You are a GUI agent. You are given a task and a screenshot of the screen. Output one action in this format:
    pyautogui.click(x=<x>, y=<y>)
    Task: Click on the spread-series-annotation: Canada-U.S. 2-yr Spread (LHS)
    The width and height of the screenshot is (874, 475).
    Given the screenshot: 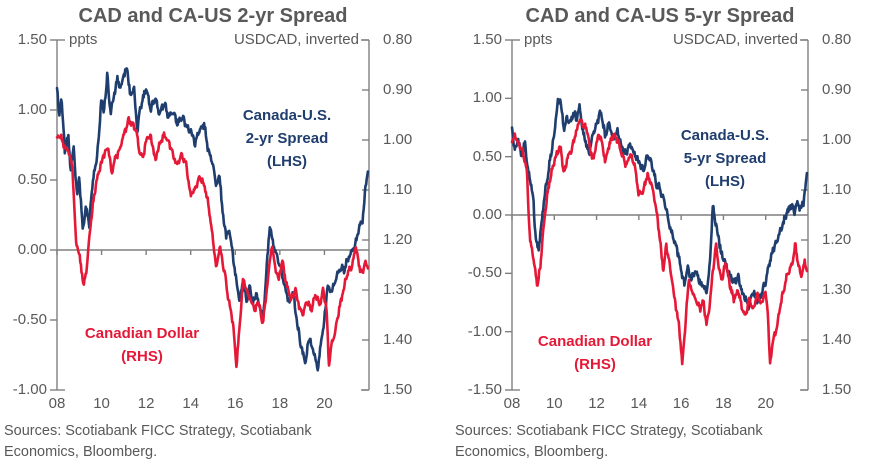 What is the action you would take?
    pyautogui.click(x=287, y=138)
    